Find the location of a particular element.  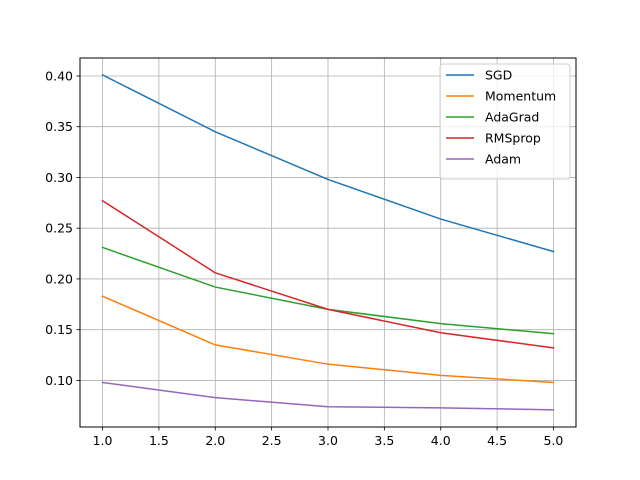

y-tick-label: 0.10 is located at coordinates (59, 380).